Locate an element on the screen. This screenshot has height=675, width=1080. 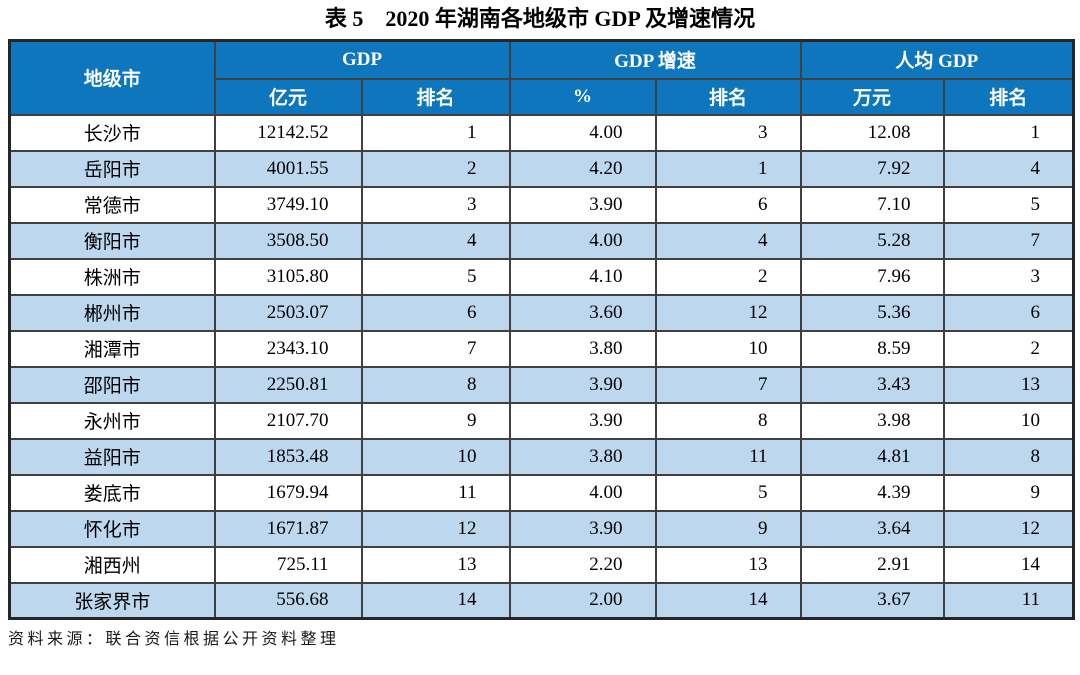
table-row: 张家界市 556.68 14 2.00 14 3.67 11 is located at coordinates (541, 600).